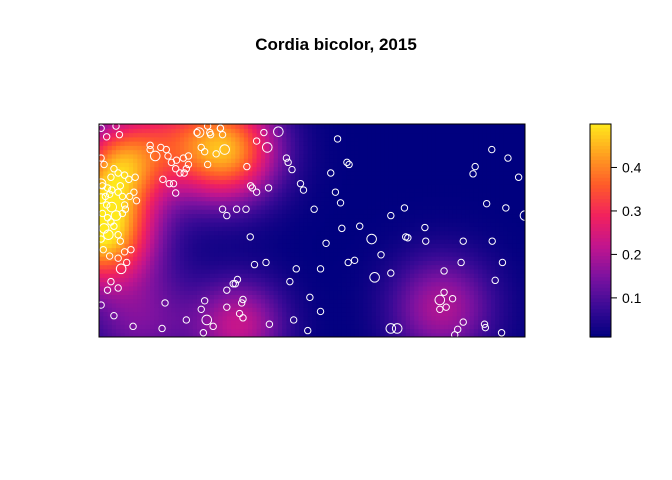 This screenshot has width=672, height=480. Describe the element at coordinates (336, 44) in the screenshot. I see `chart-title: Cordia bicolor, 2015` at that location.